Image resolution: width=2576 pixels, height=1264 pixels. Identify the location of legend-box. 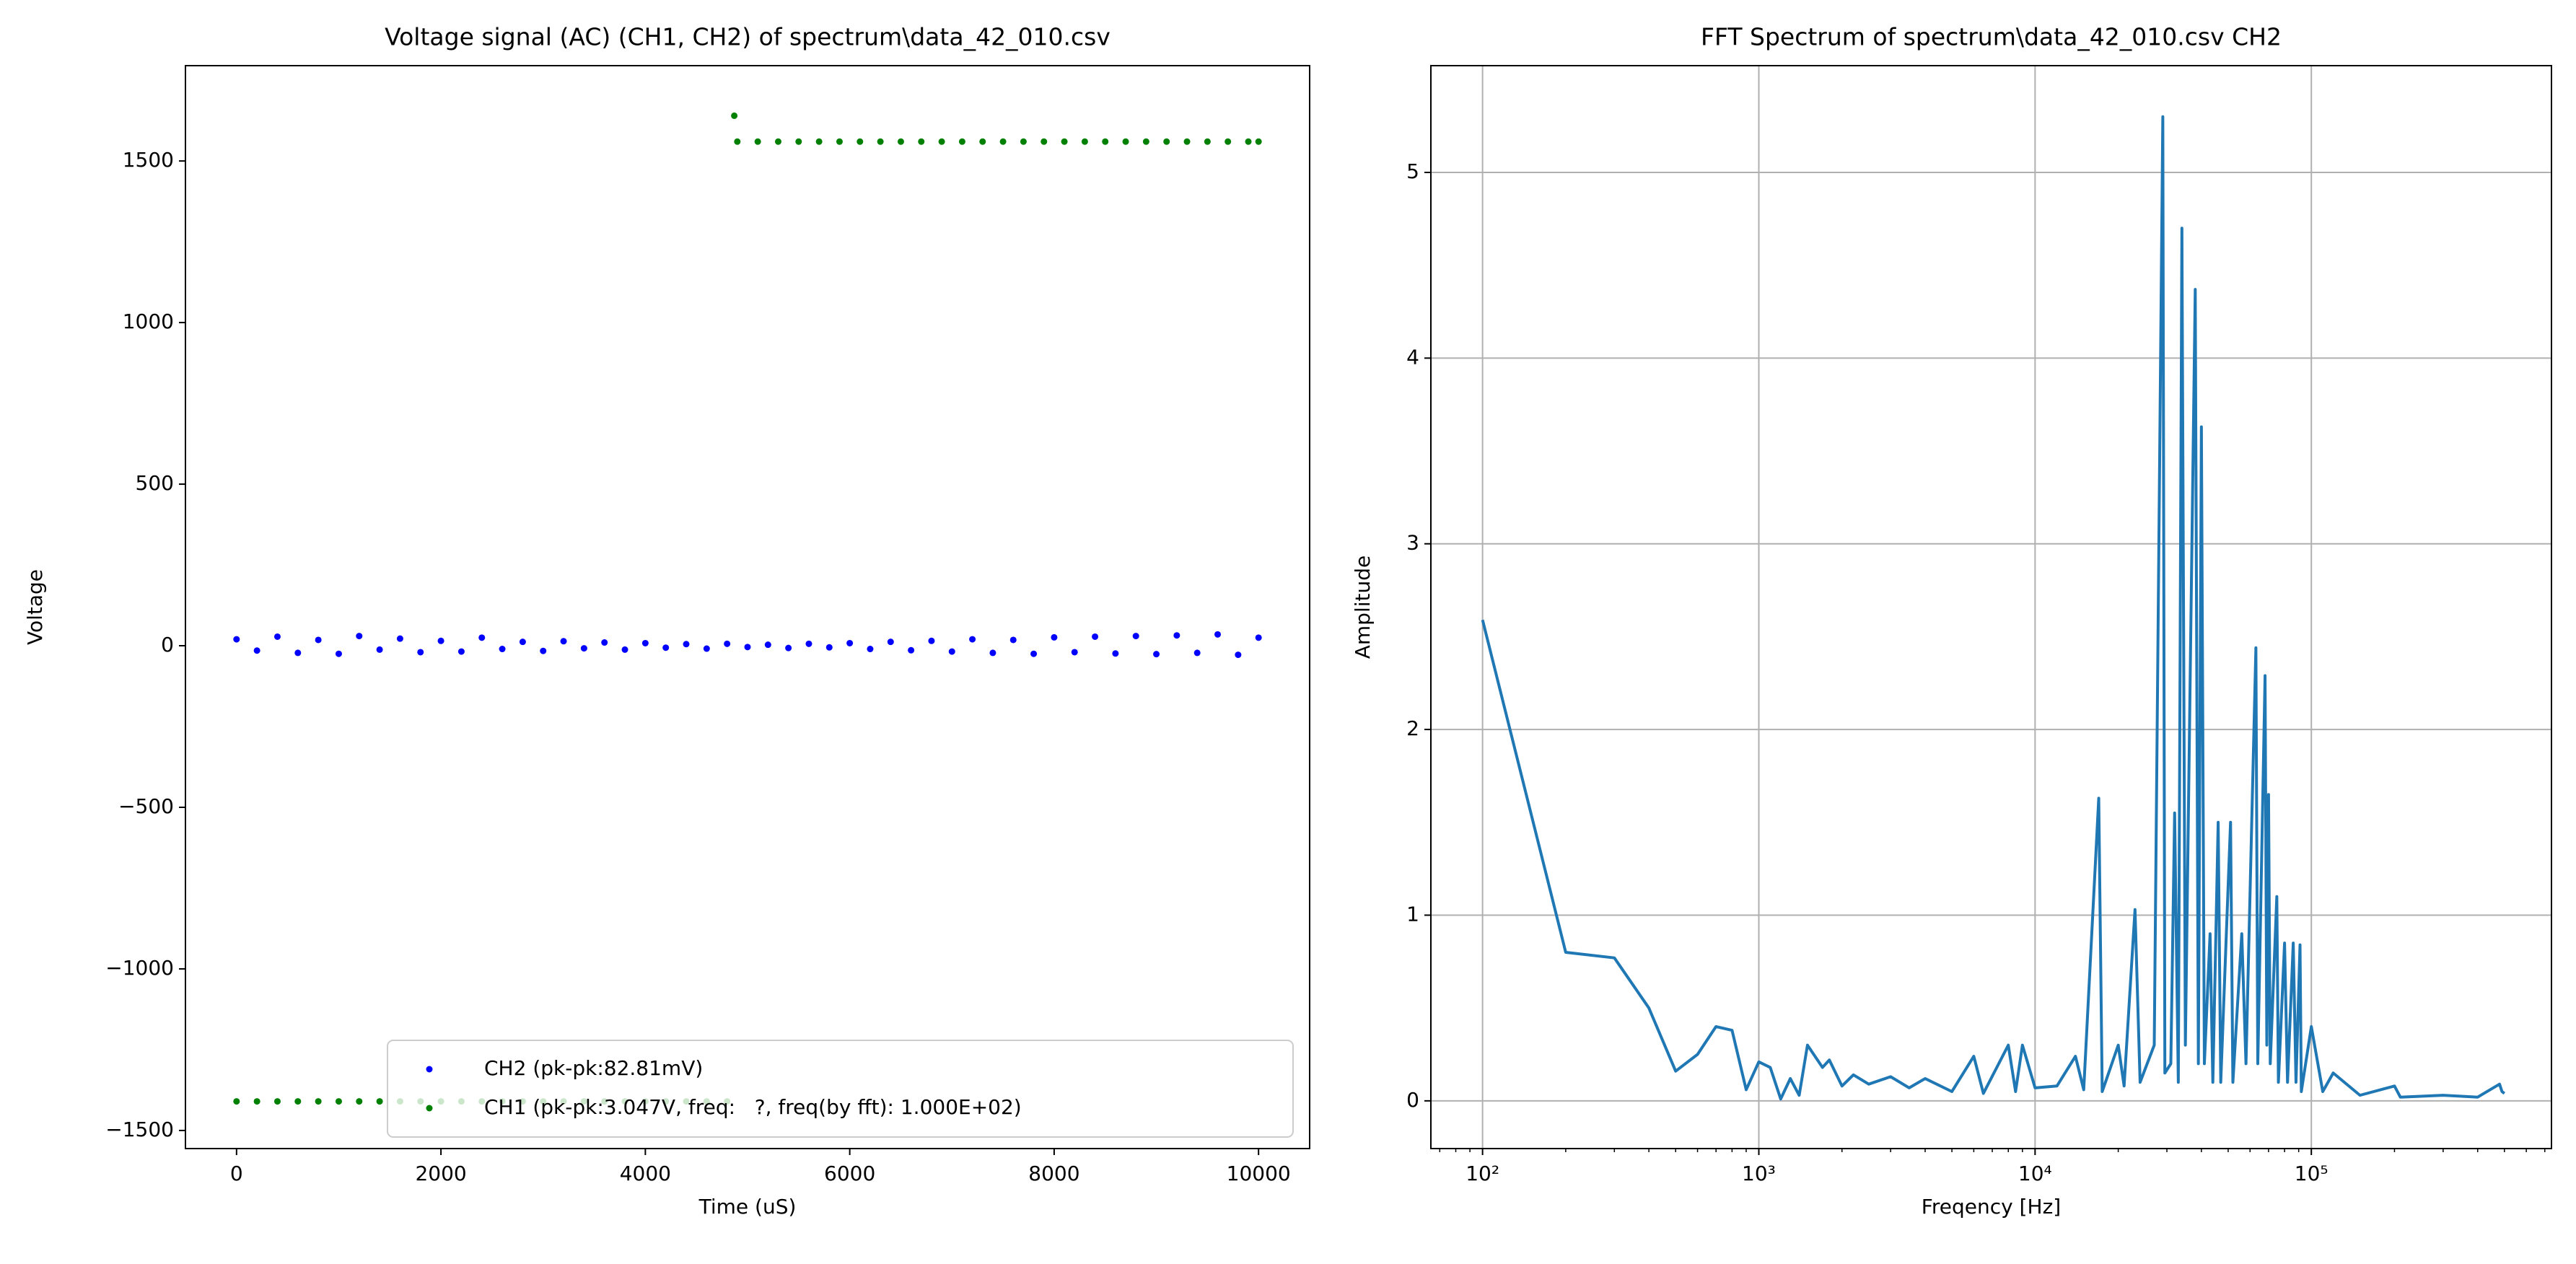
(841, 1089).